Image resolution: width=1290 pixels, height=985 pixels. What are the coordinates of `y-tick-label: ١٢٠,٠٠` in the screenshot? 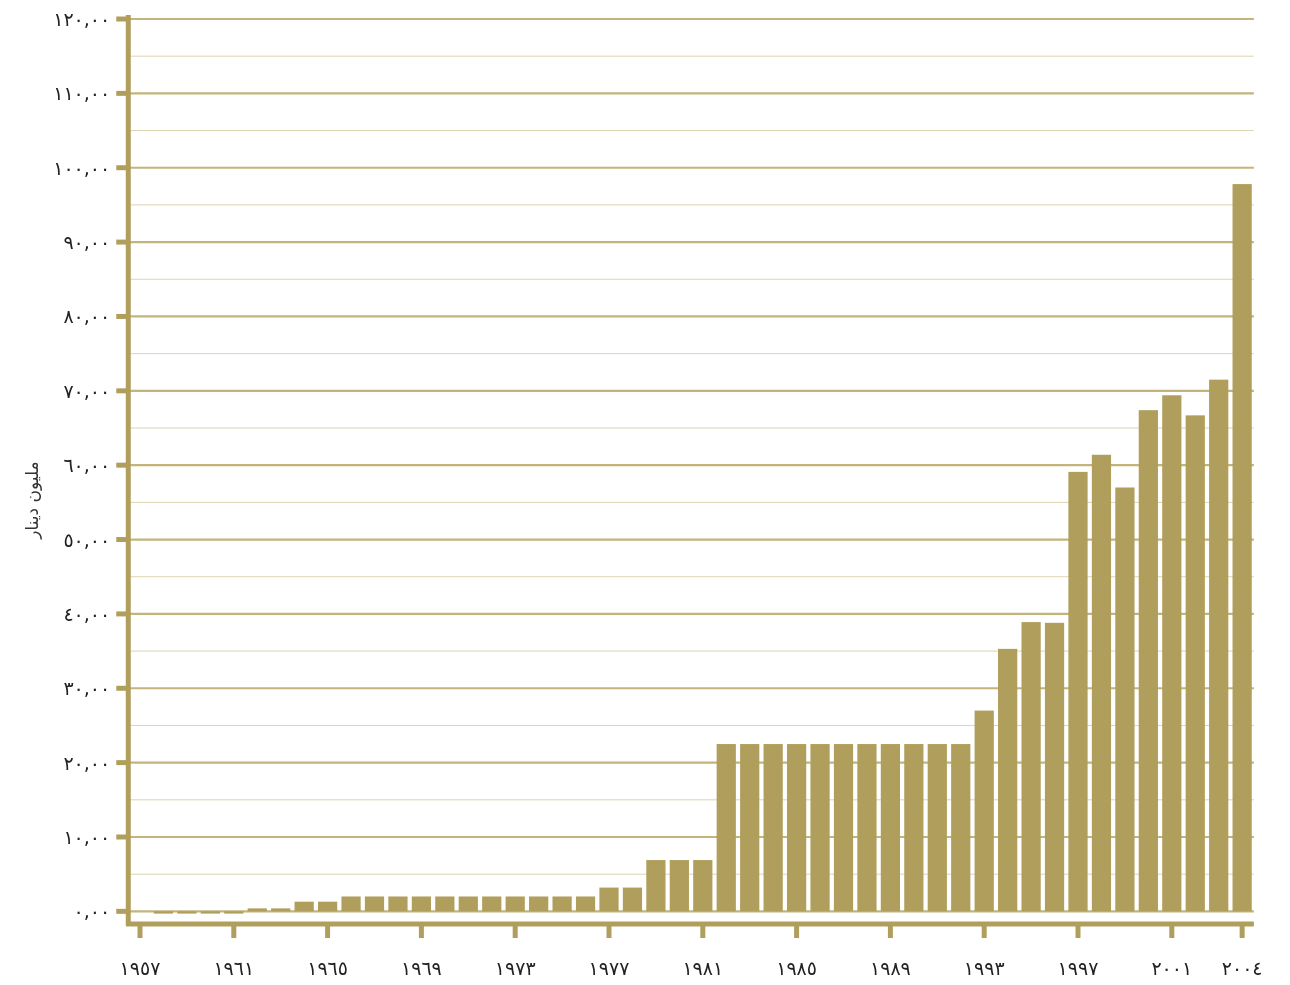 It's located at (82, 19).